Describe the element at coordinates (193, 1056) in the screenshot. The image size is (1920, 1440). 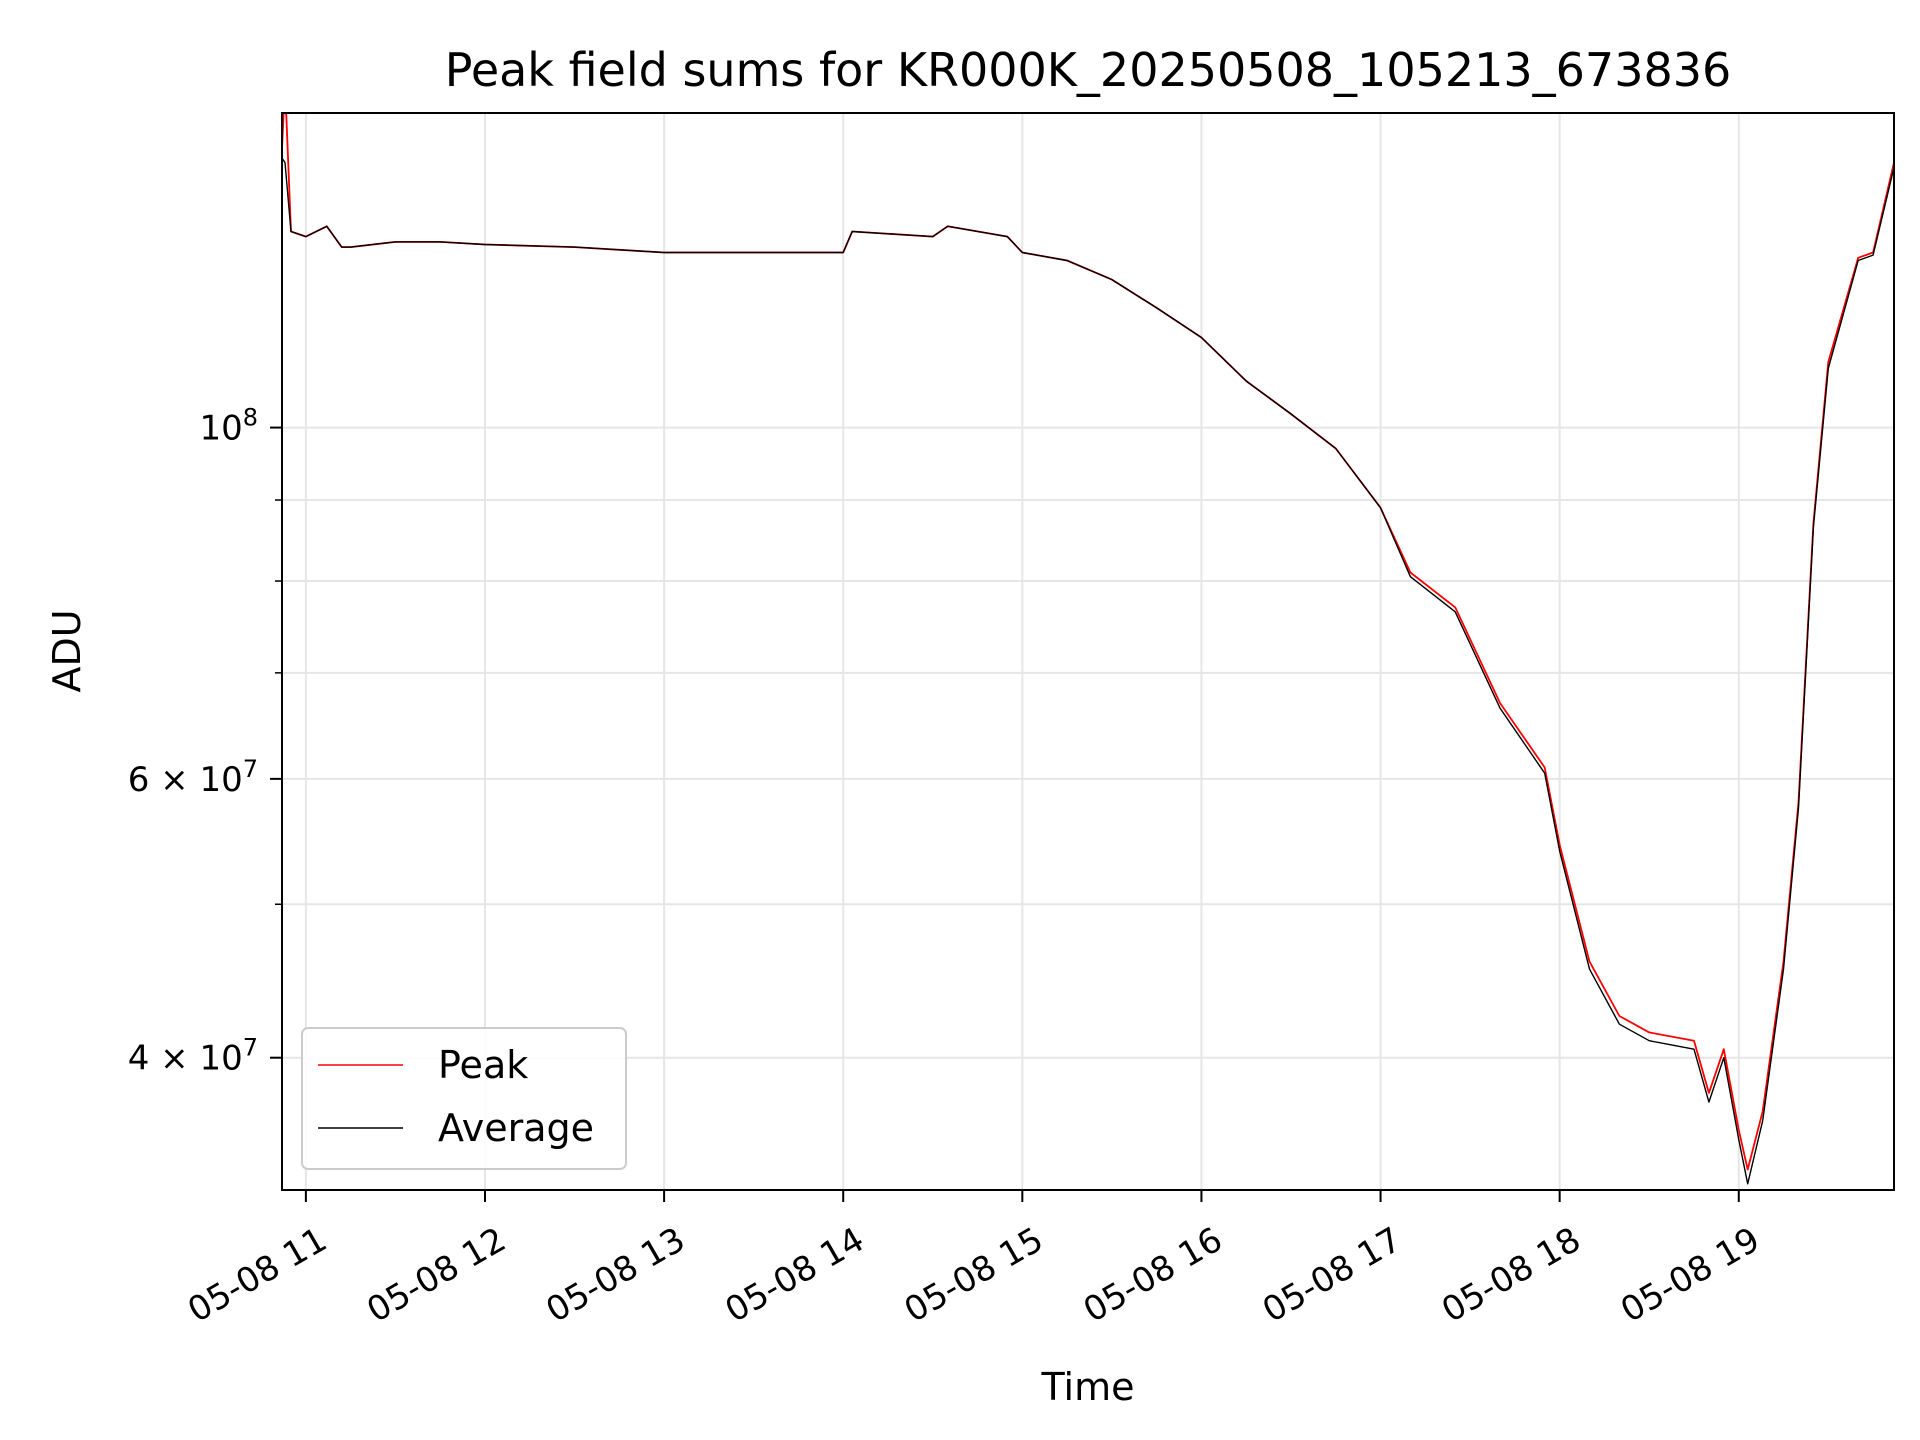
I see `y-tick-label: 4 × 107` at that location.